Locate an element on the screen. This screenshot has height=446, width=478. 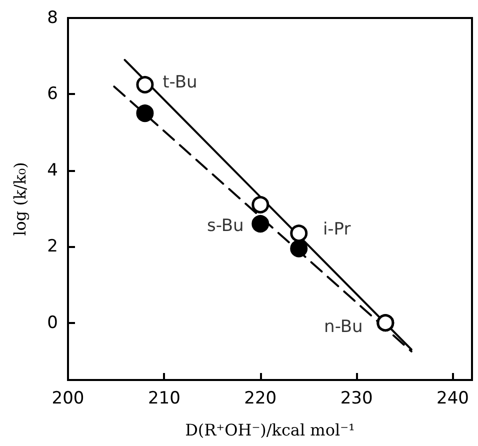
x-tick-label: 210 is located at coordinates (164, 398).